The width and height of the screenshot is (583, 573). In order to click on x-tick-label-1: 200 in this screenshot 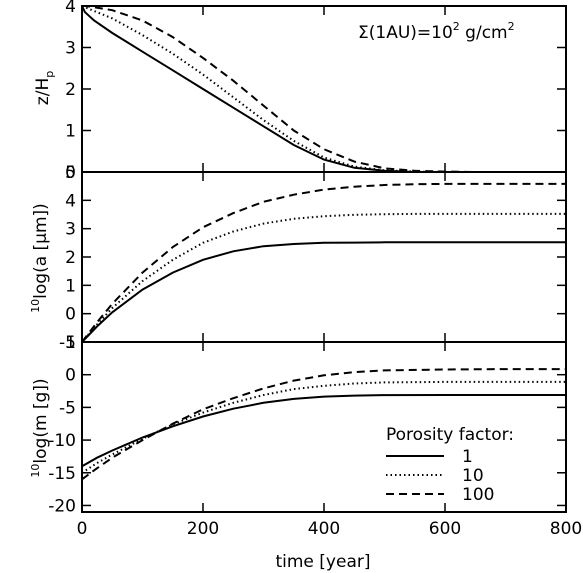, I will do `click(203, 529)`.